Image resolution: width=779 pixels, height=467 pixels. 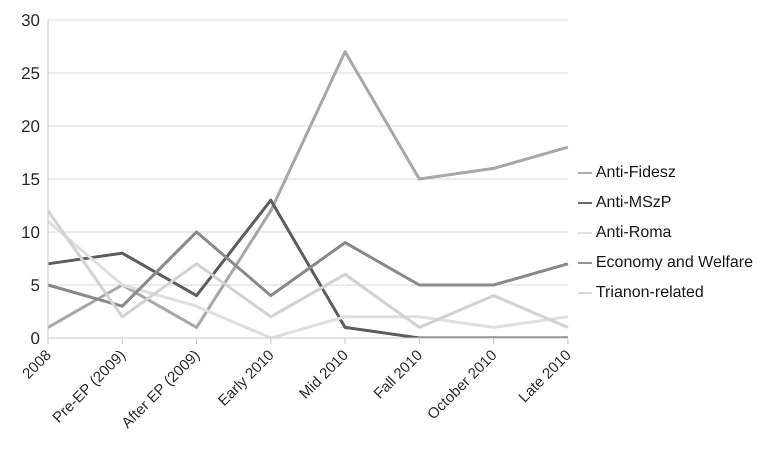 What do you see at coordinates (35, 338) in the screenshot?
I see `y-tick-label: 0` at bounding box center [35, 338].